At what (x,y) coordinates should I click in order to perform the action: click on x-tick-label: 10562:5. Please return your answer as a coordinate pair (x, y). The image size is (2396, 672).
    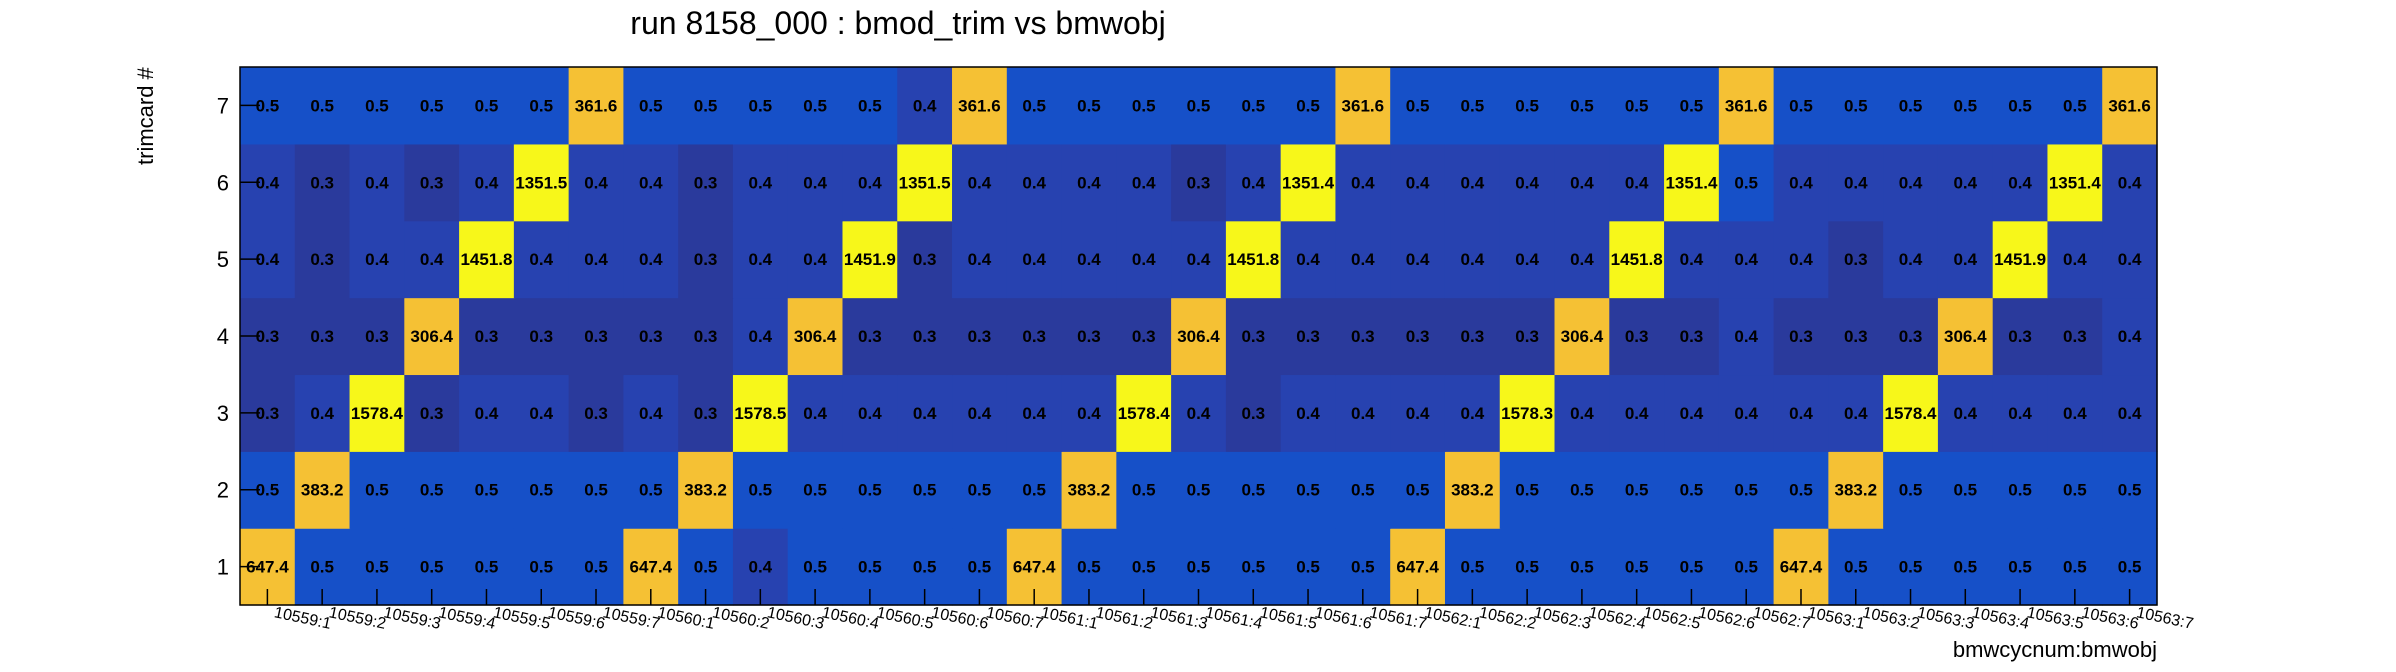
    Looking at the image, I should click on (1672, 618).